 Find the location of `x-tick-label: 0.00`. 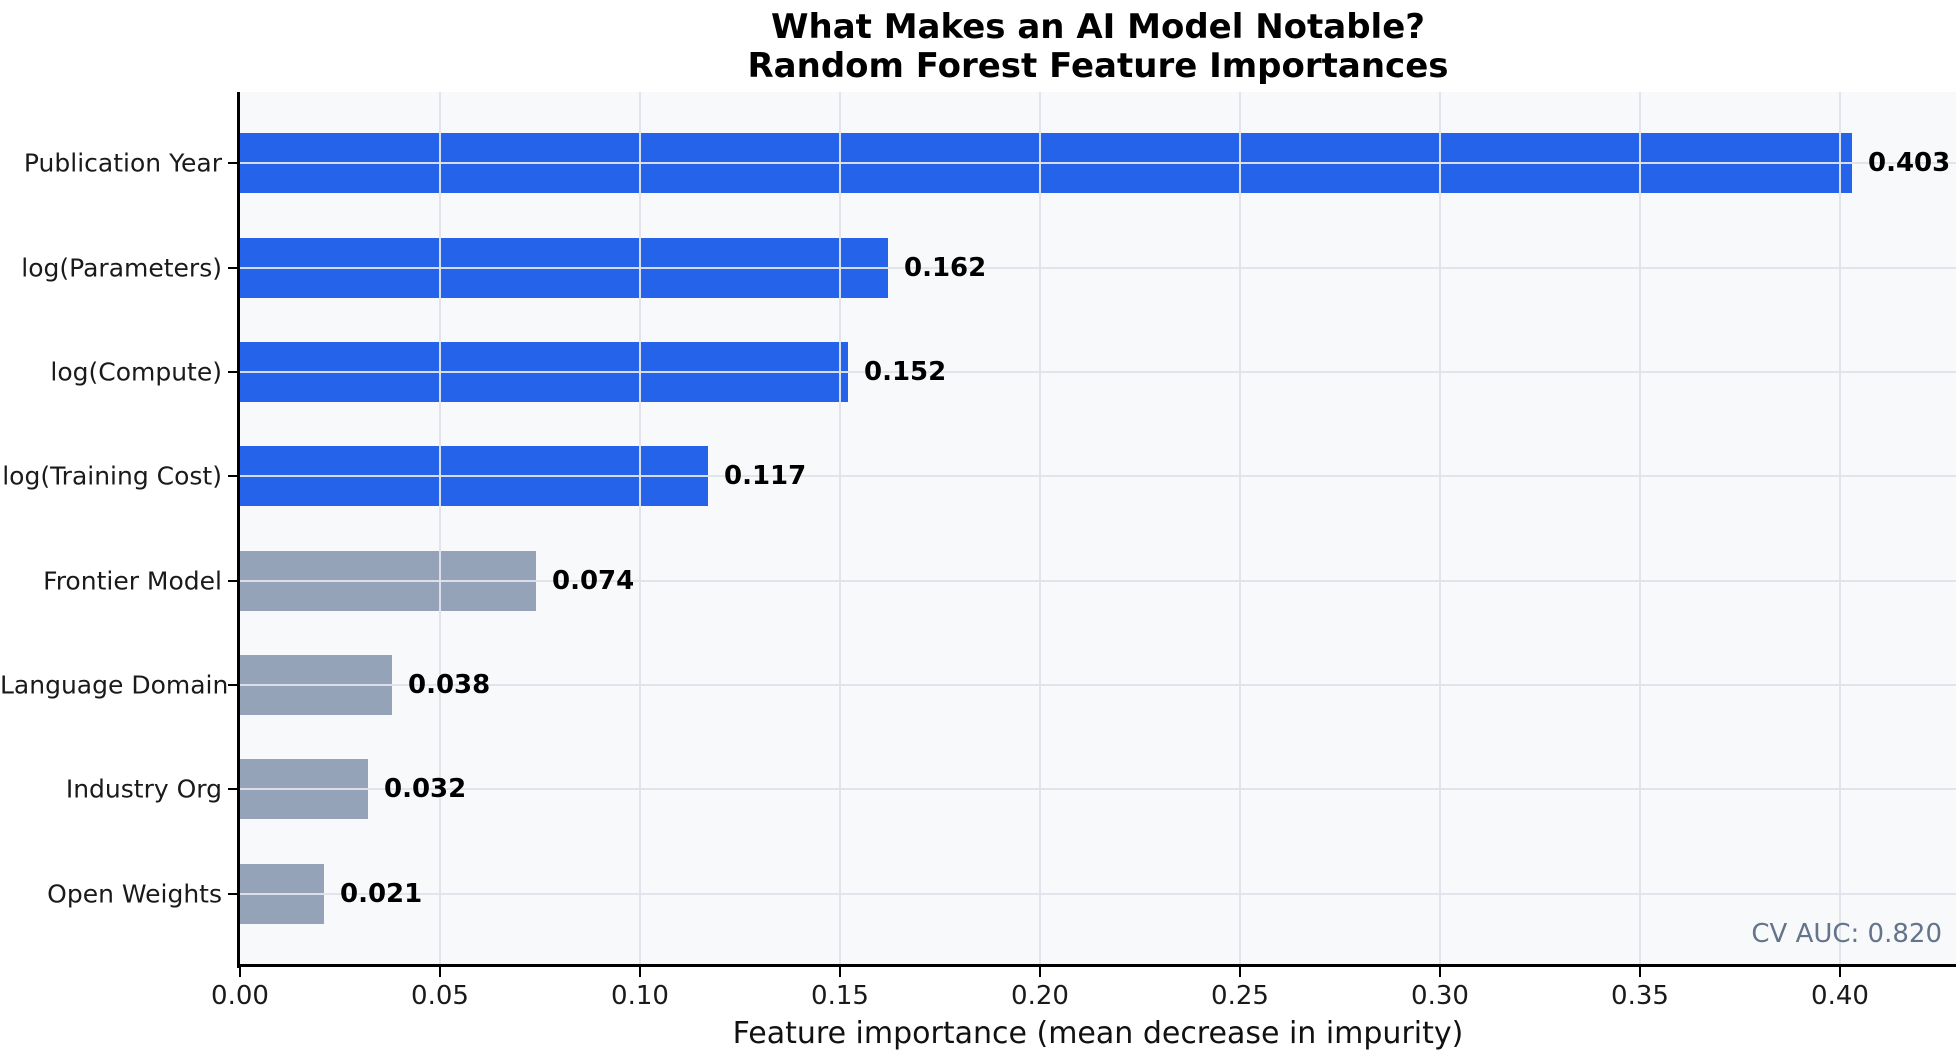

x-tick-label: 0.00 is located at coordinates (240, 996).